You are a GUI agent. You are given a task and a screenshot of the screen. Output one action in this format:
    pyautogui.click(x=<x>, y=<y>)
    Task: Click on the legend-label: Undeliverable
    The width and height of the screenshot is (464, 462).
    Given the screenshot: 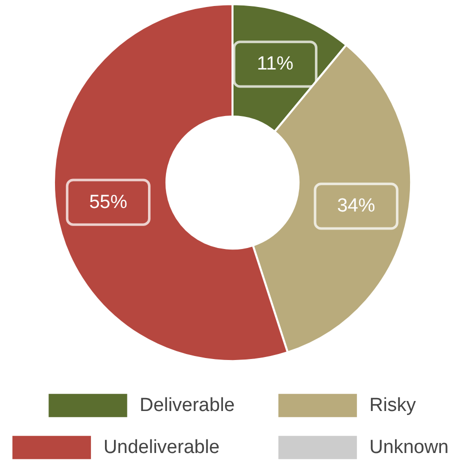 What is the action you would take?
    pyautogui.click(x=161, y=447)
    